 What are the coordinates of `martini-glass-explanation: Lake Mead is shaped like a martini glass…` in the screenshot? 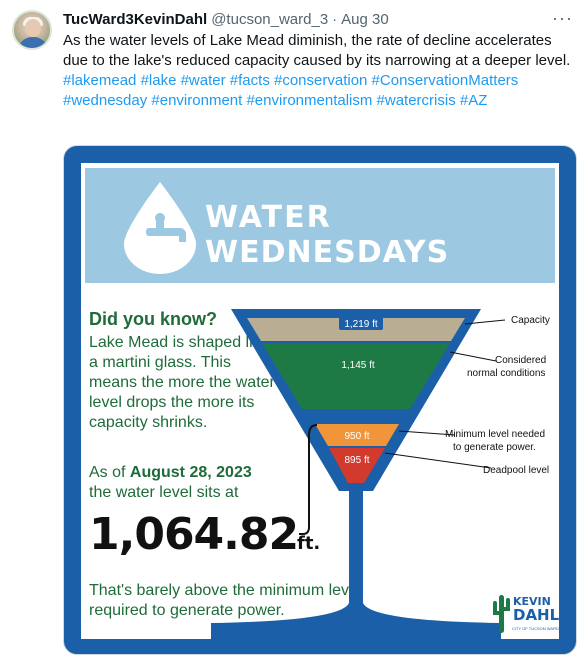 It's located at (182, 382).